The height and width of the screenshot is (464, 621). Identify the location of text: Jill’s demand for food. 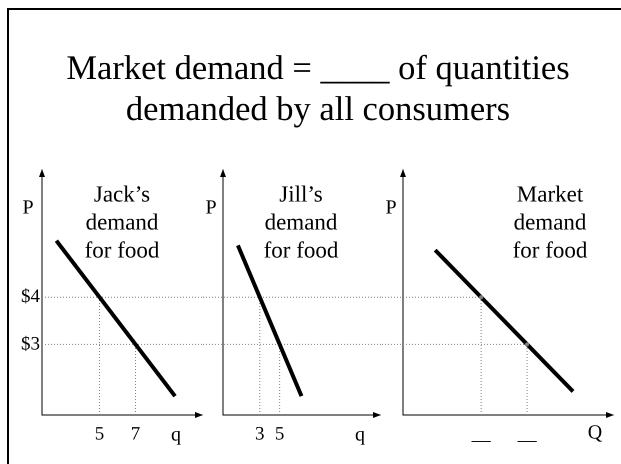
(301, 222).